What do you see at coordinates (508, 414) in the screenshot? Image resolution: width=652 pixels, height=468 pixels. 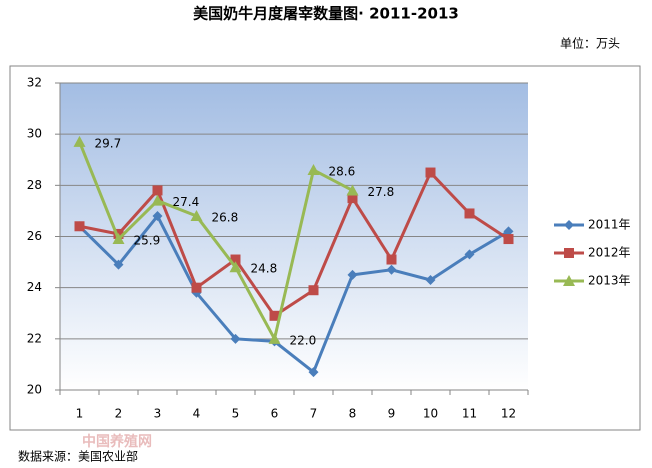 I see `x-tick-label: 12` at bounding box center [508, 414].